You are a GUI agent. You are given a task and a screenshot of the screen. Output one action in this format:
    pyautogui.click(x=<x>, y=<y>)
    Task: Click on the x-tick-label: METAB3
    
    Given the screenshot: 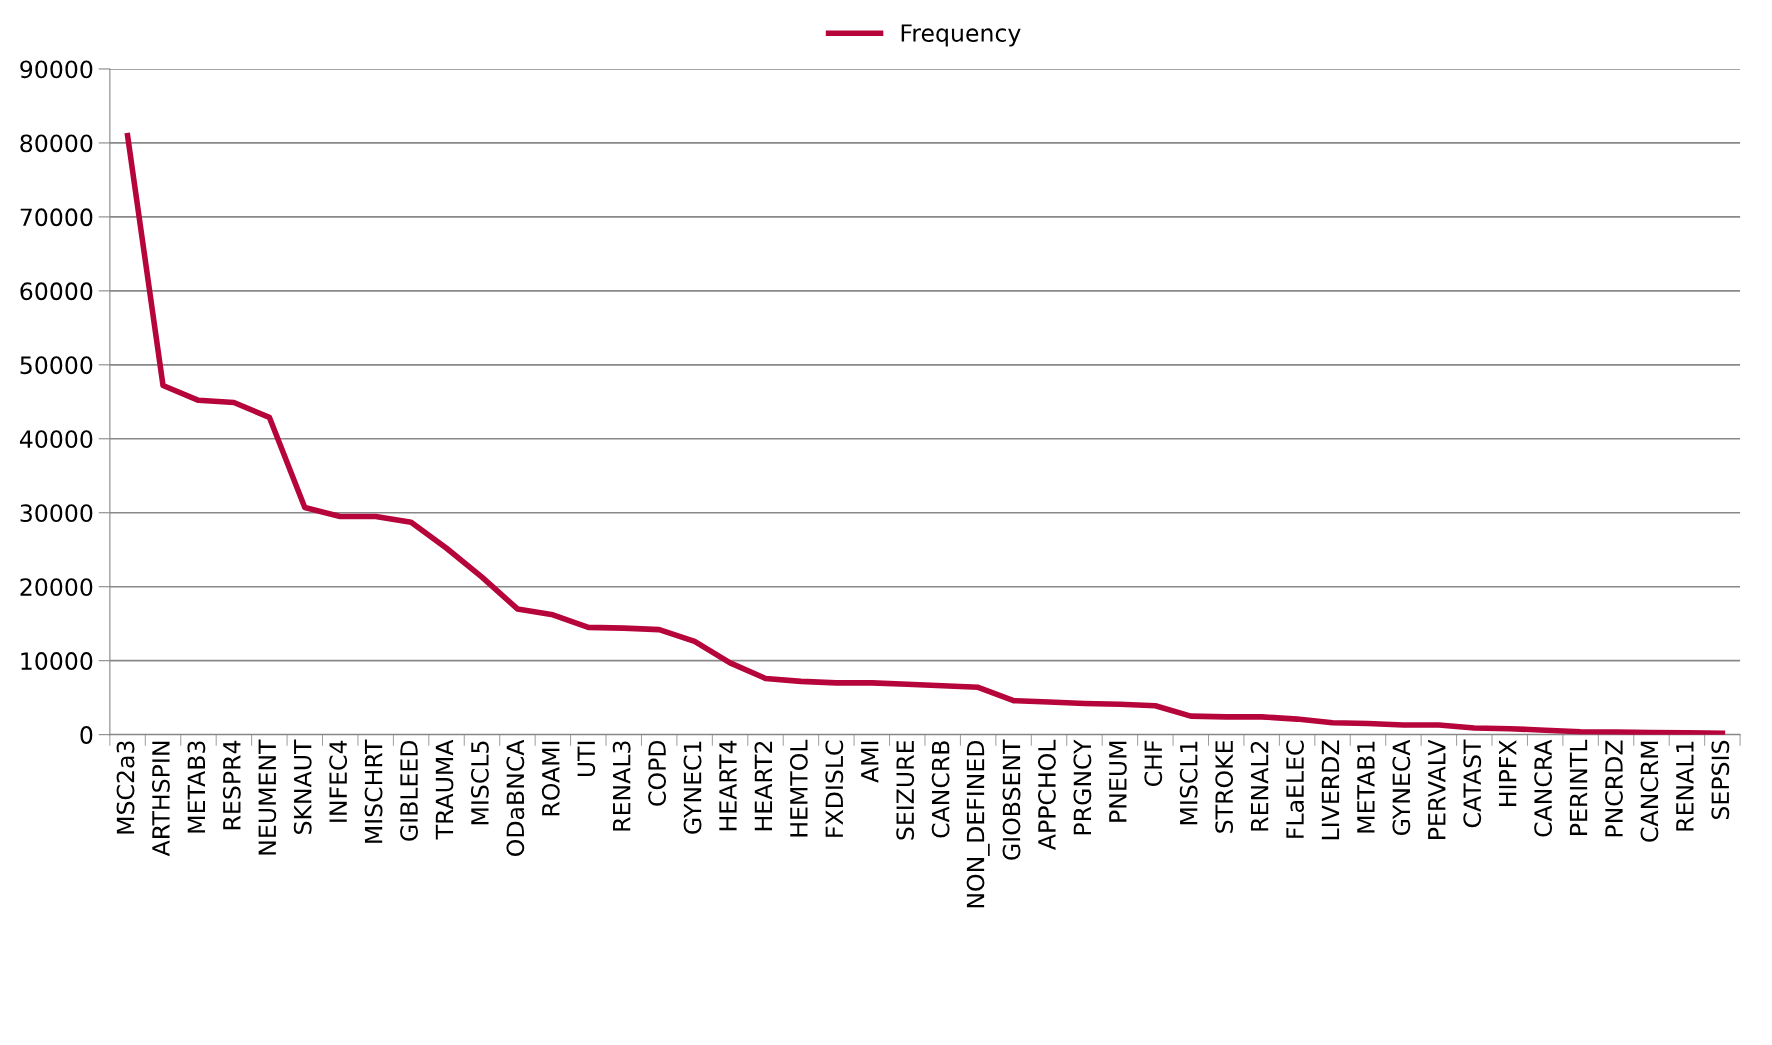 What is the action you would take?
    pyautogui.click(x=196, y=787)
    